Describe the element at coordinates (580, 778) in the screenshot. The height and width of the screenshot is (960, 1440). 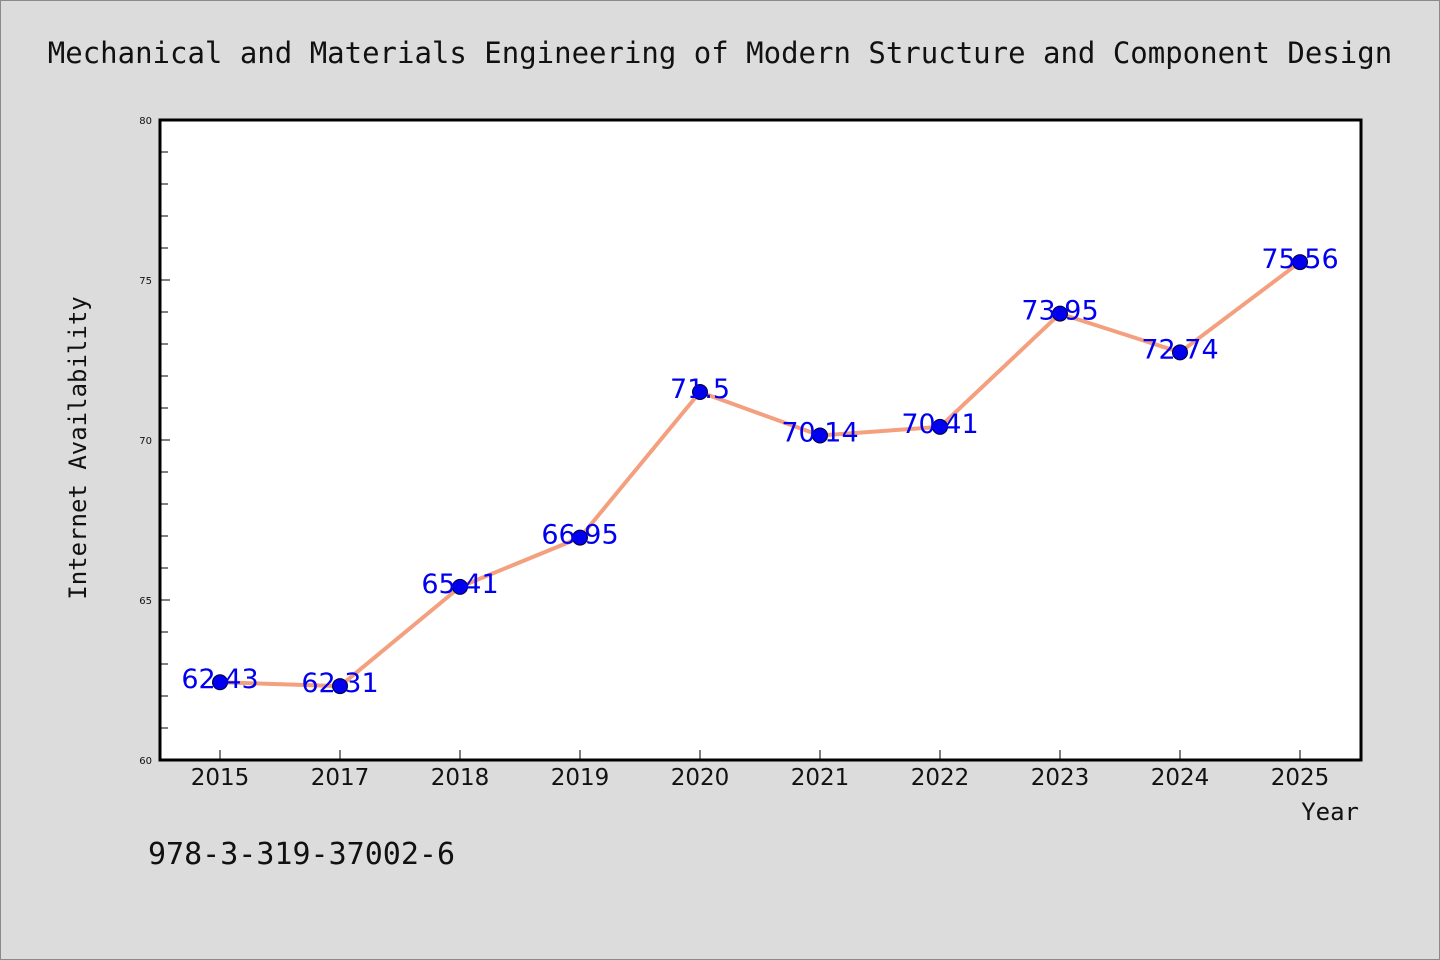
I see `x-tick-label: 2019` at that location.